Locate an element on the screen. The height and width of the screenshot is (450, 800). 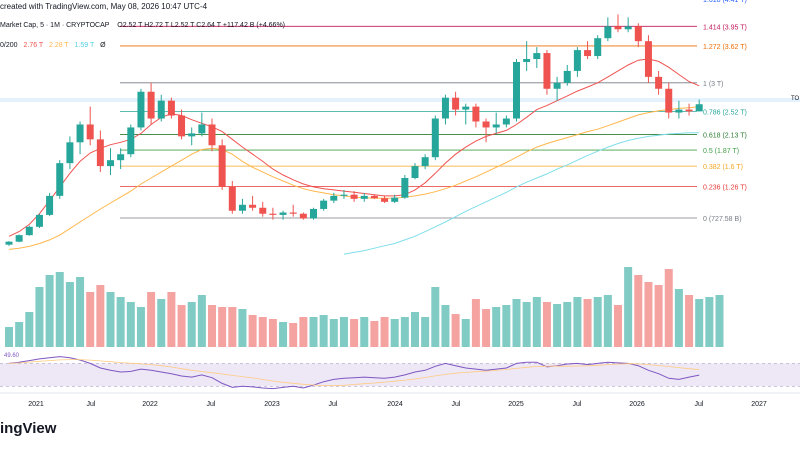
fib-label: 0.618 (2.13 T) is located at coordinates (725, 136).